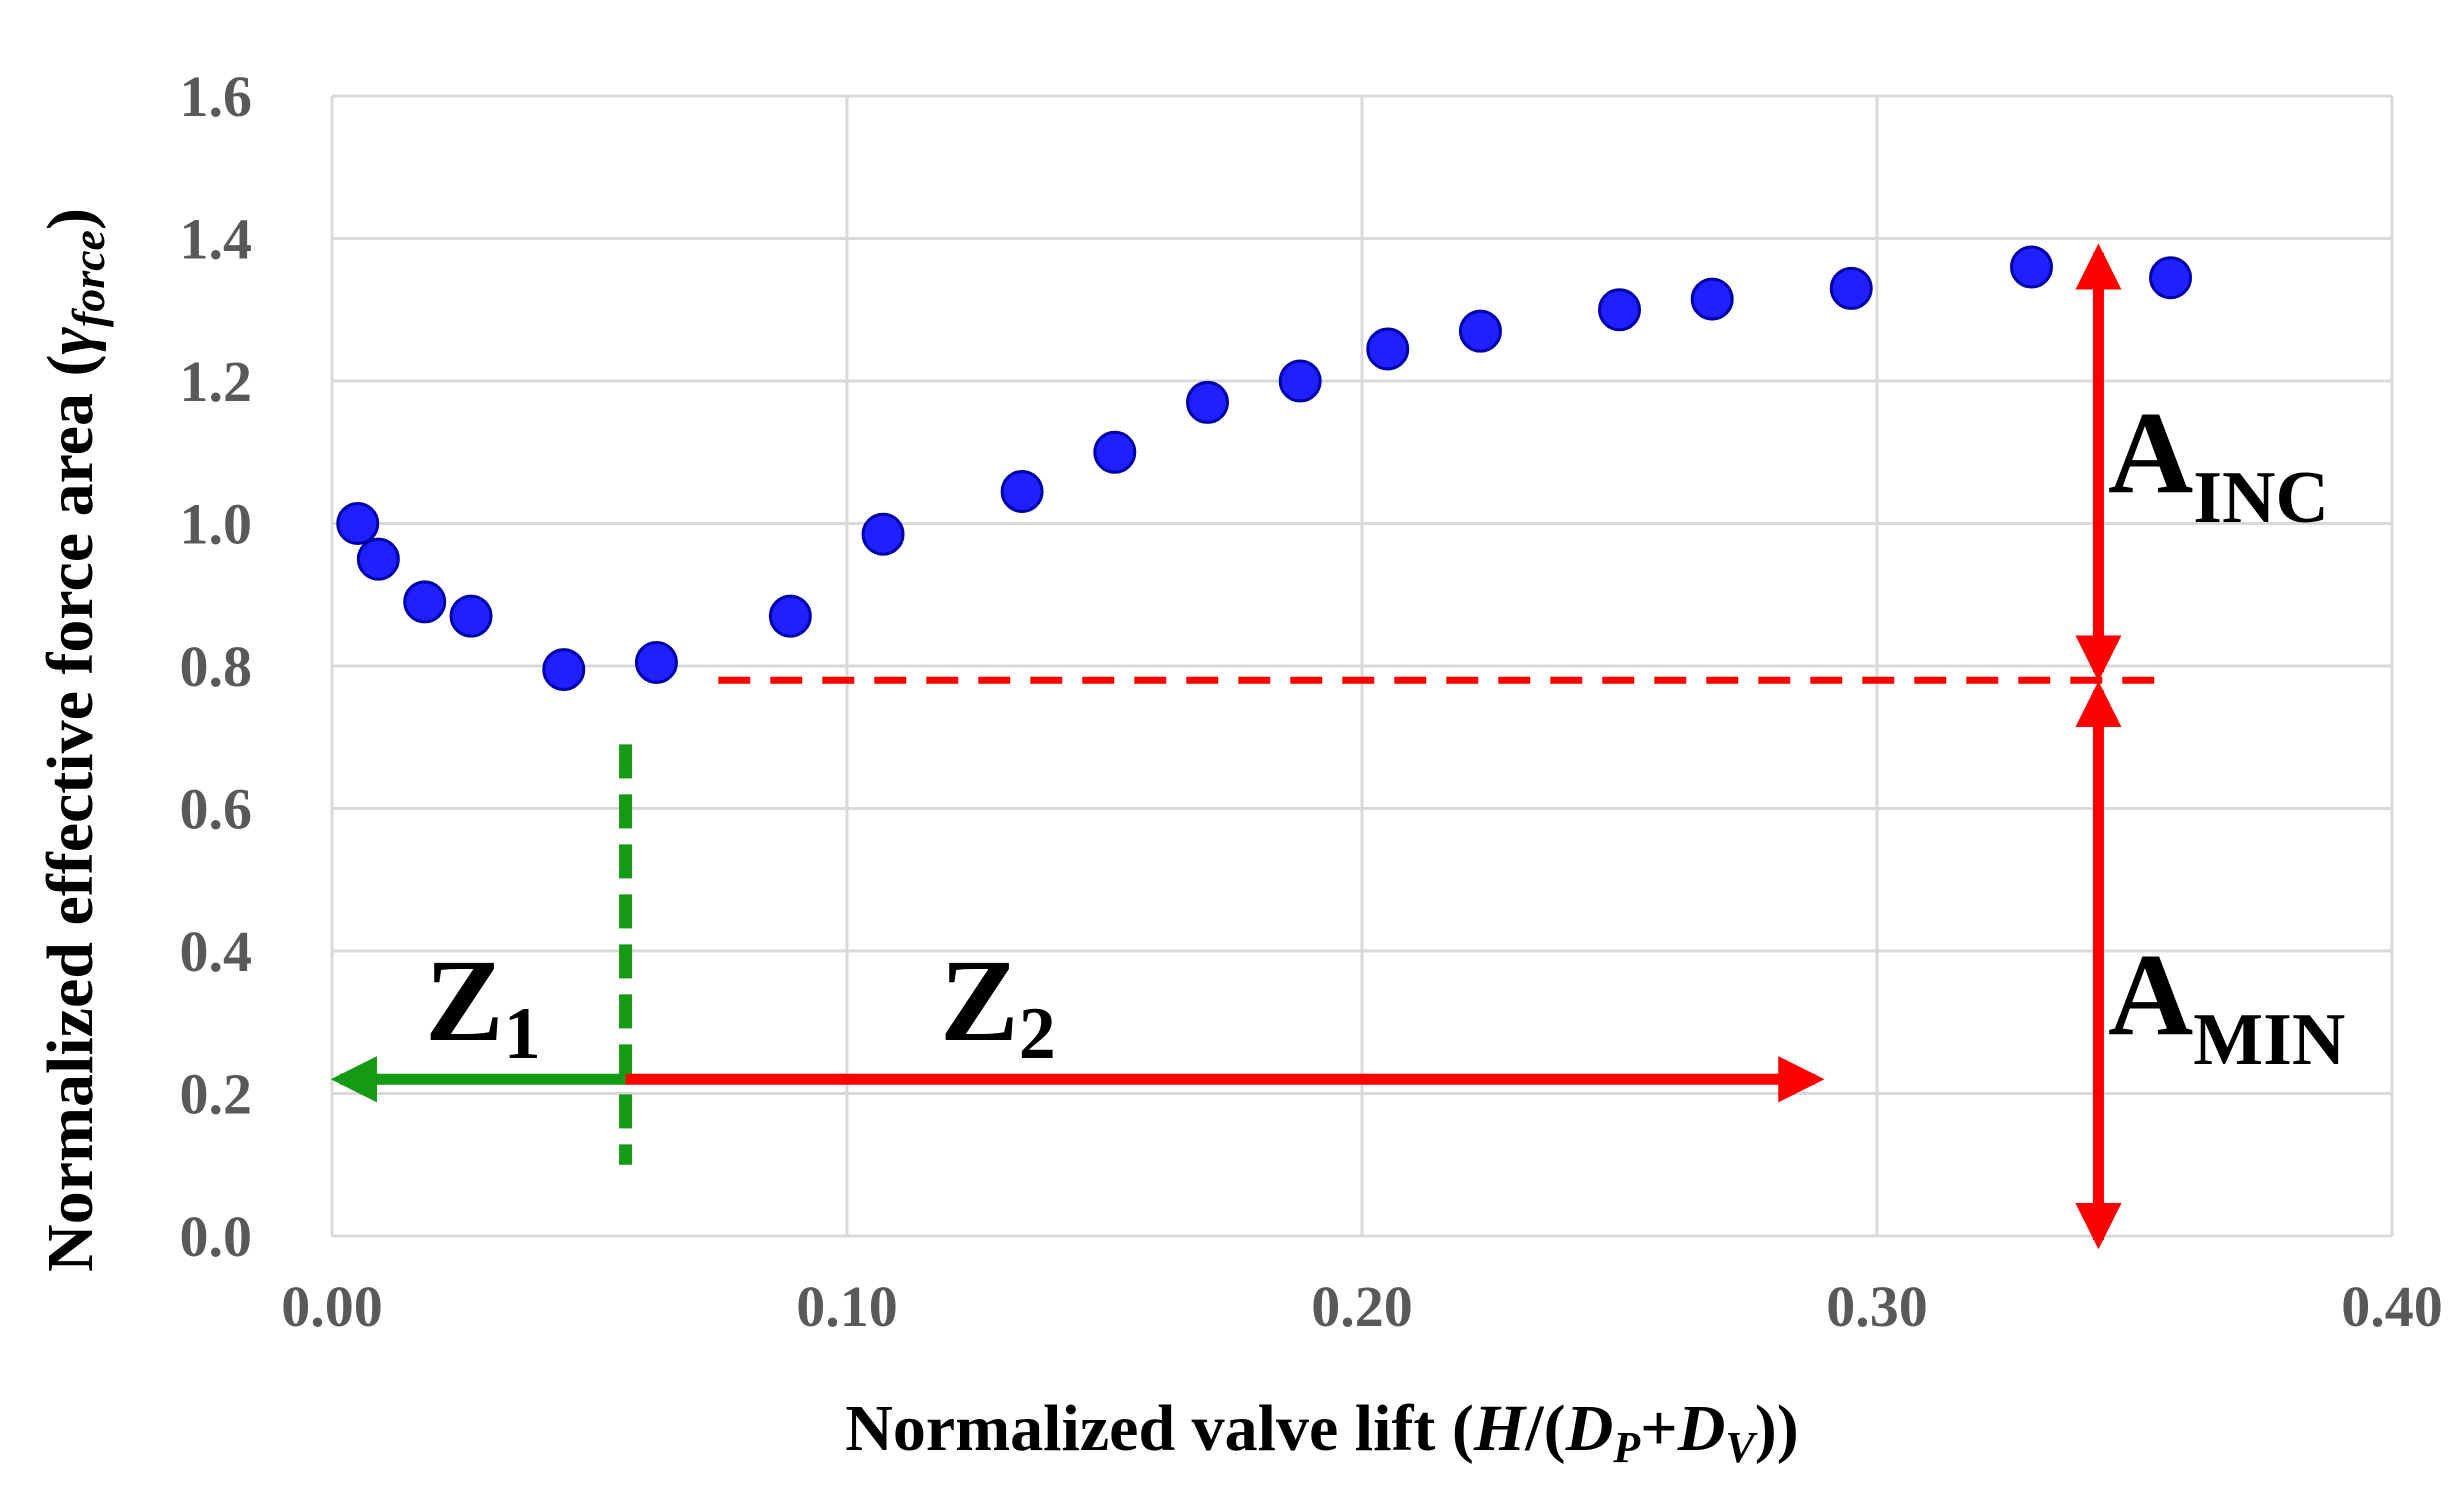 The width and height of the screenshot is (2455, 1493). I want to click on y-tick-label-2: 0.4, so click(216, 951).